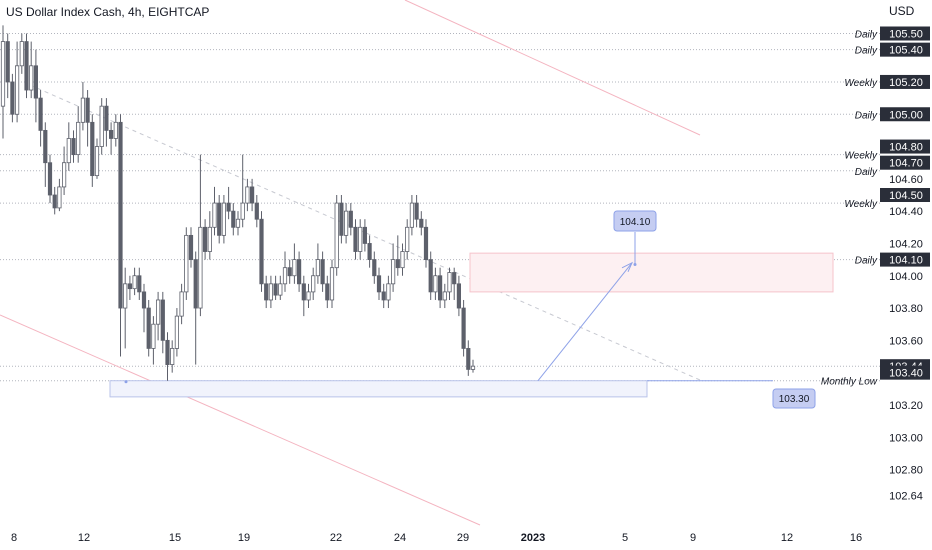  I want to click on demand-zone-anchor, so click(126, 382).